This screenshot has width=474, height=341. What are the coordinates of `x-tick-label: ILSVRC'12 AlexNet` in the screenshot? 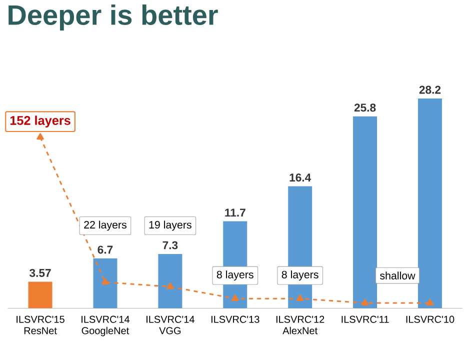 It's located at (300, 325).